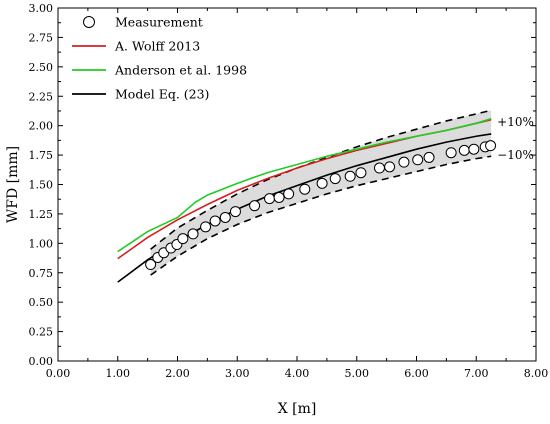 This screenshot has height=424, width=550. I want to click on annotations-layer: +10% −10%, so click(515, 138).